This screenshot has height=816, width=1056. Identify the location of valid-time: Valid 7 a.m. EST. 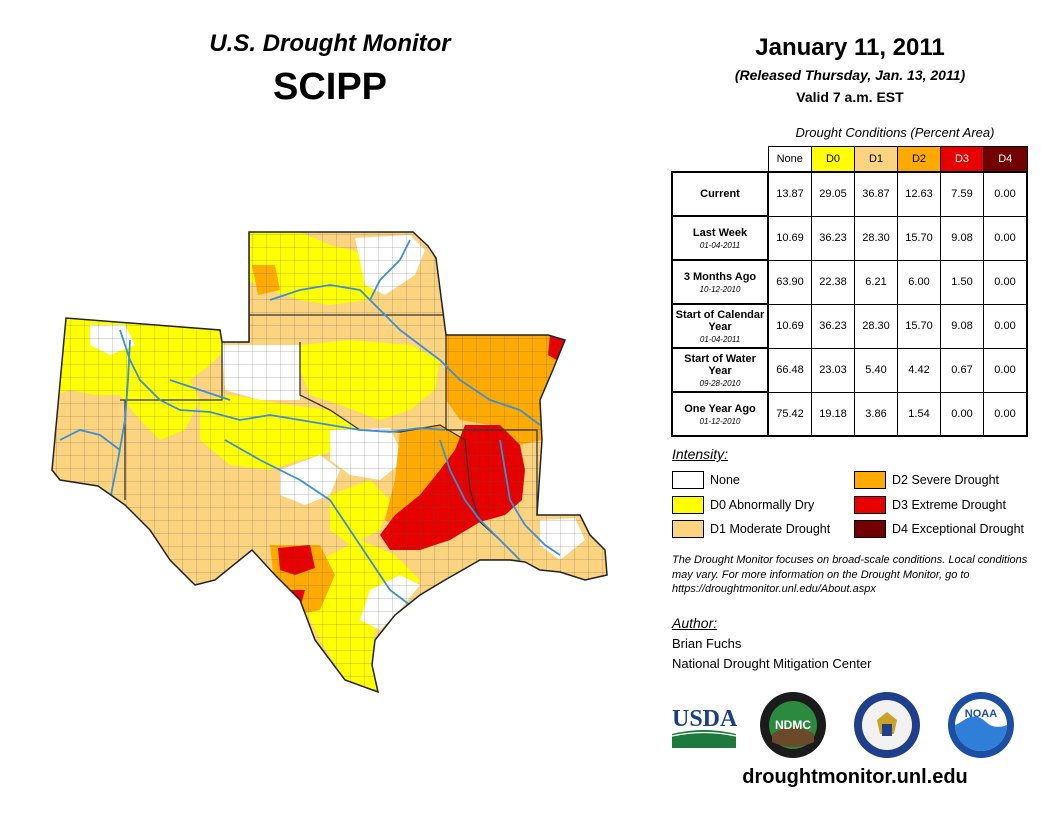
(850, 97).